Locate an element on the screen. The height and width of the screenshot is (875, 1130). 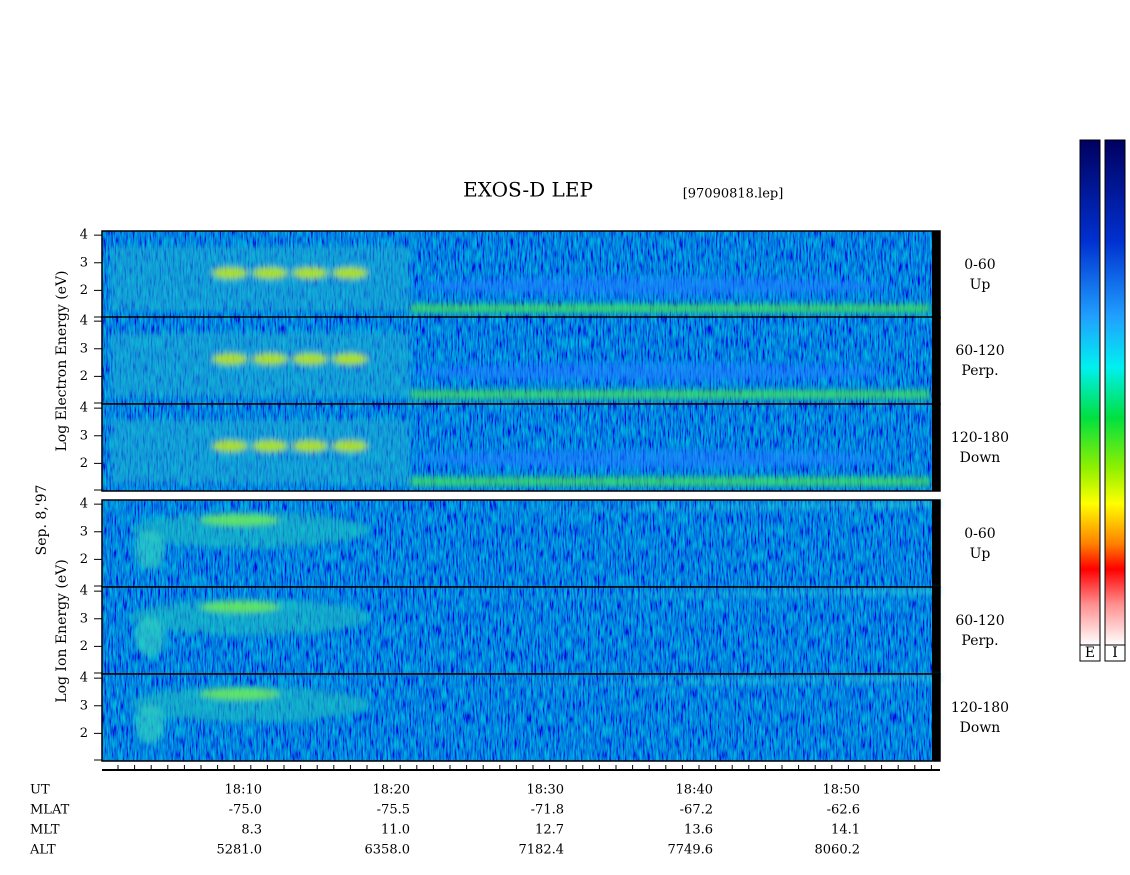
row-value: -62.6 is located at coordinates (843, 810).